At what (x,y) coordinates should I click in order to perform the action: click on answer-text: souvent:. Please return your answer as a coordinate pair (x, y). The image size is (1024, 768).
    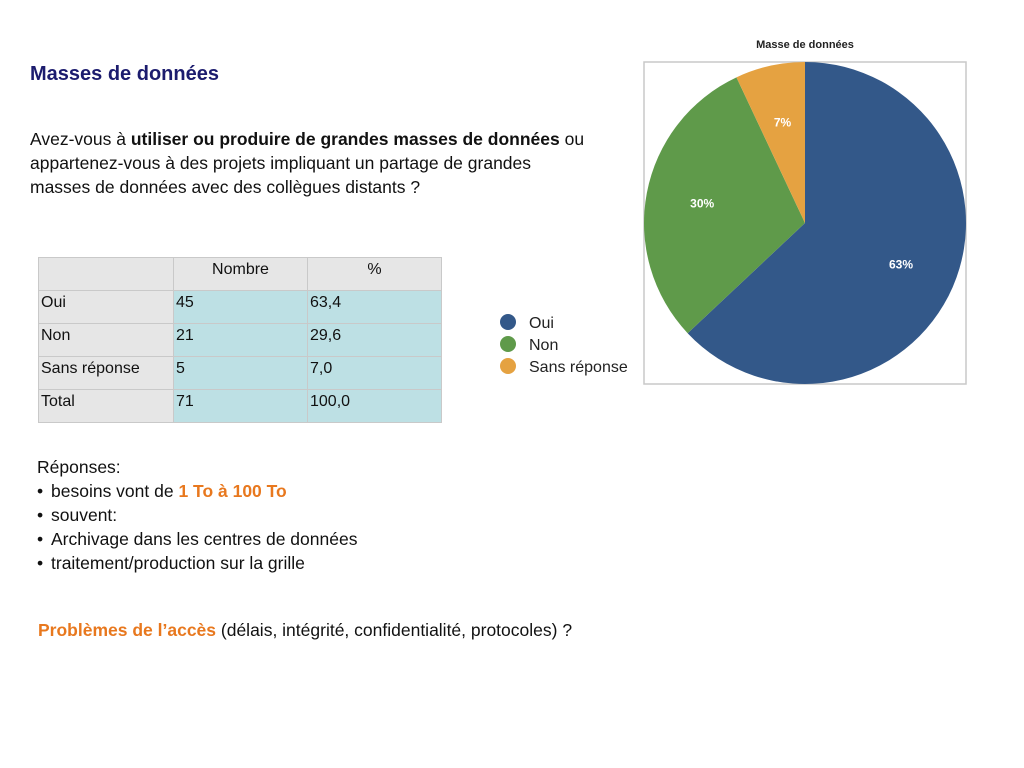
    Looking at the image, I should click on (84, 515).